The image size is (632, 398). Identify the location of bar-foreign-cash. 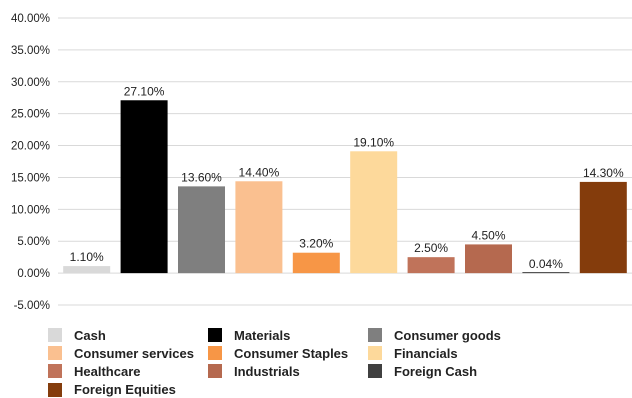
(546, 273).